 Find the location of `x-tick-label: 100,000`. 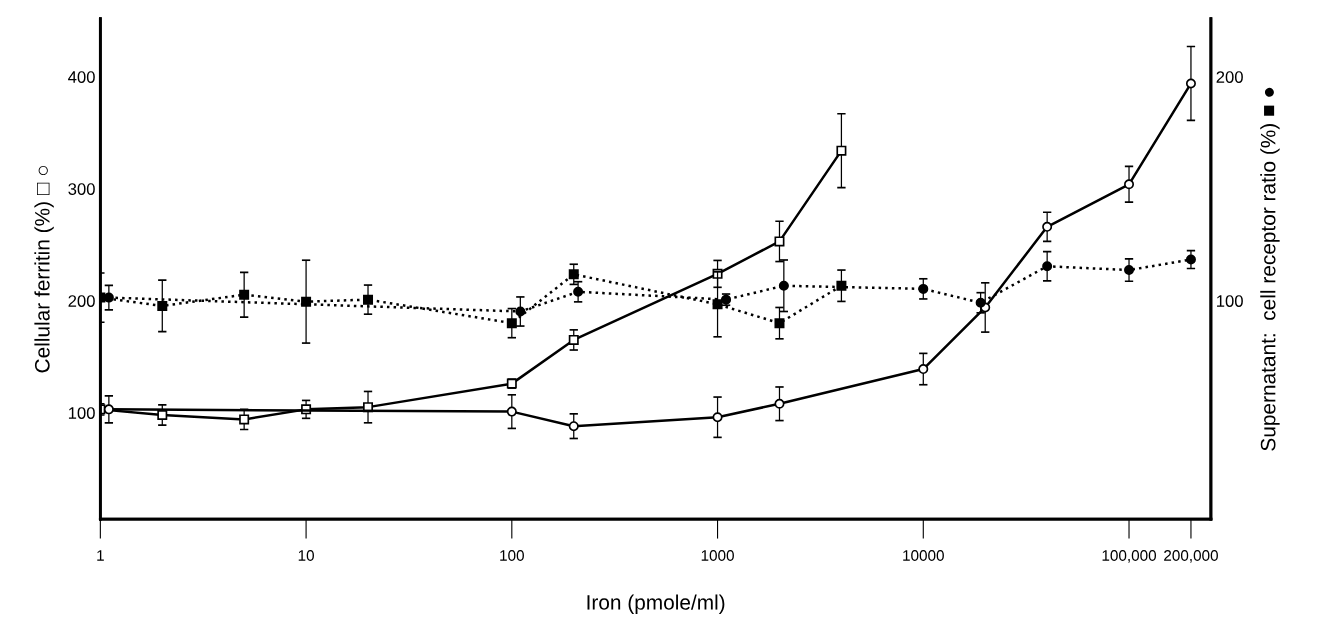

x-tick-label: 100,000 is located at coordinates (1129, 556).